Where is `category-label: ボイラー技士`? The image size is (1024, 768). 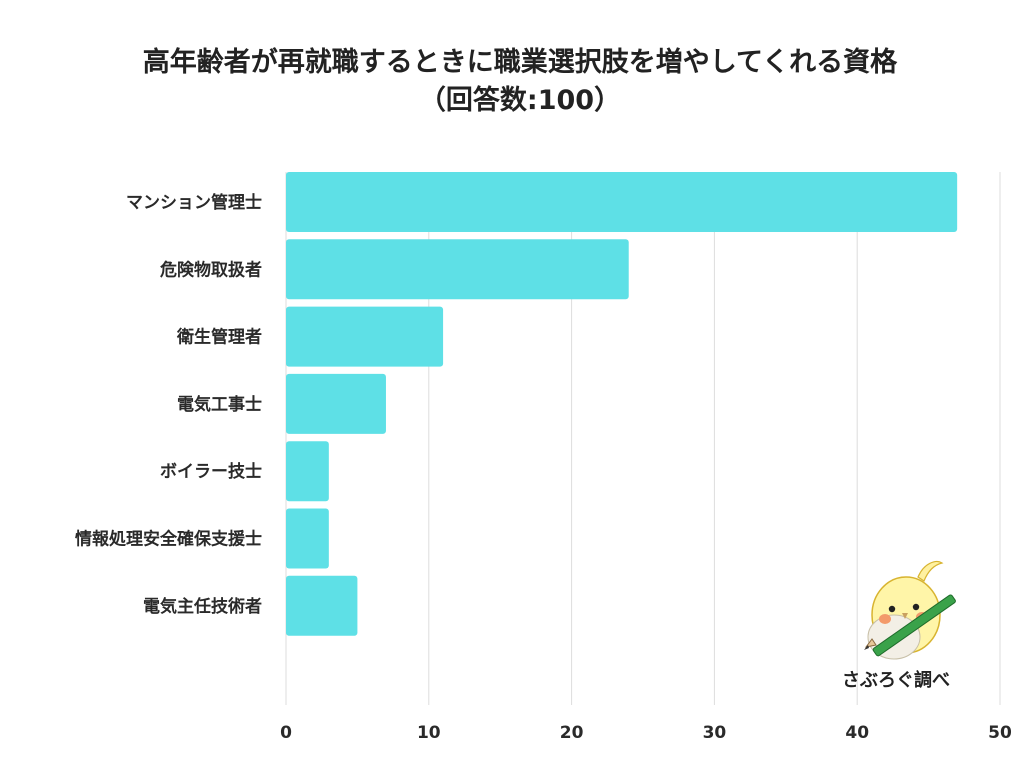
category-label: ボイラー技士 is located at coordinates (211, 471).